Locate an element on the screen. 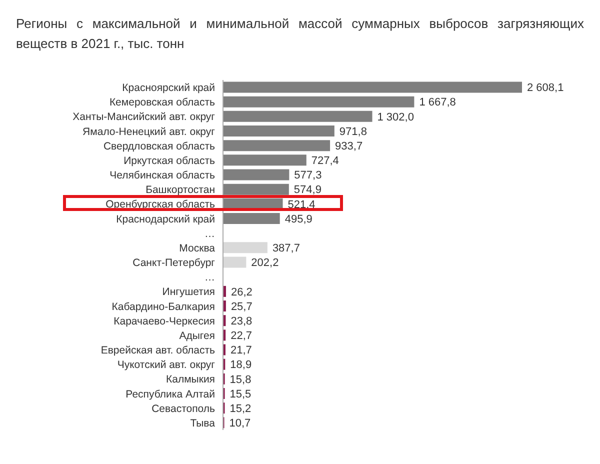  data-label: 15,2 is located at coordinates (241, 408).